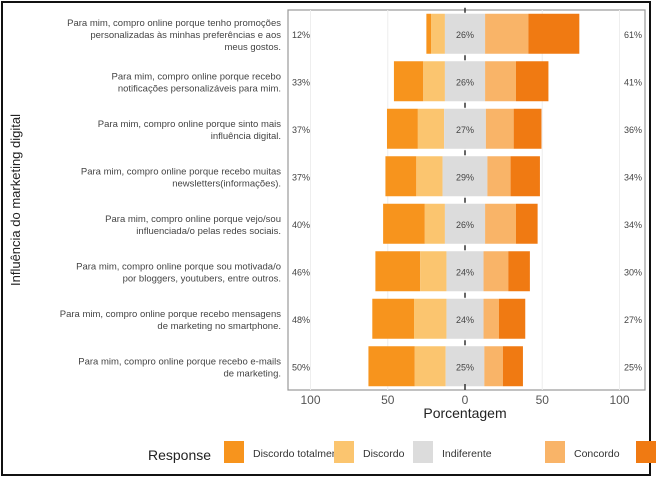  What do you see at coordinates (633, 272) in the screenshot?
I see `right-percent-label: 30%` at bounding box center [633, 272].